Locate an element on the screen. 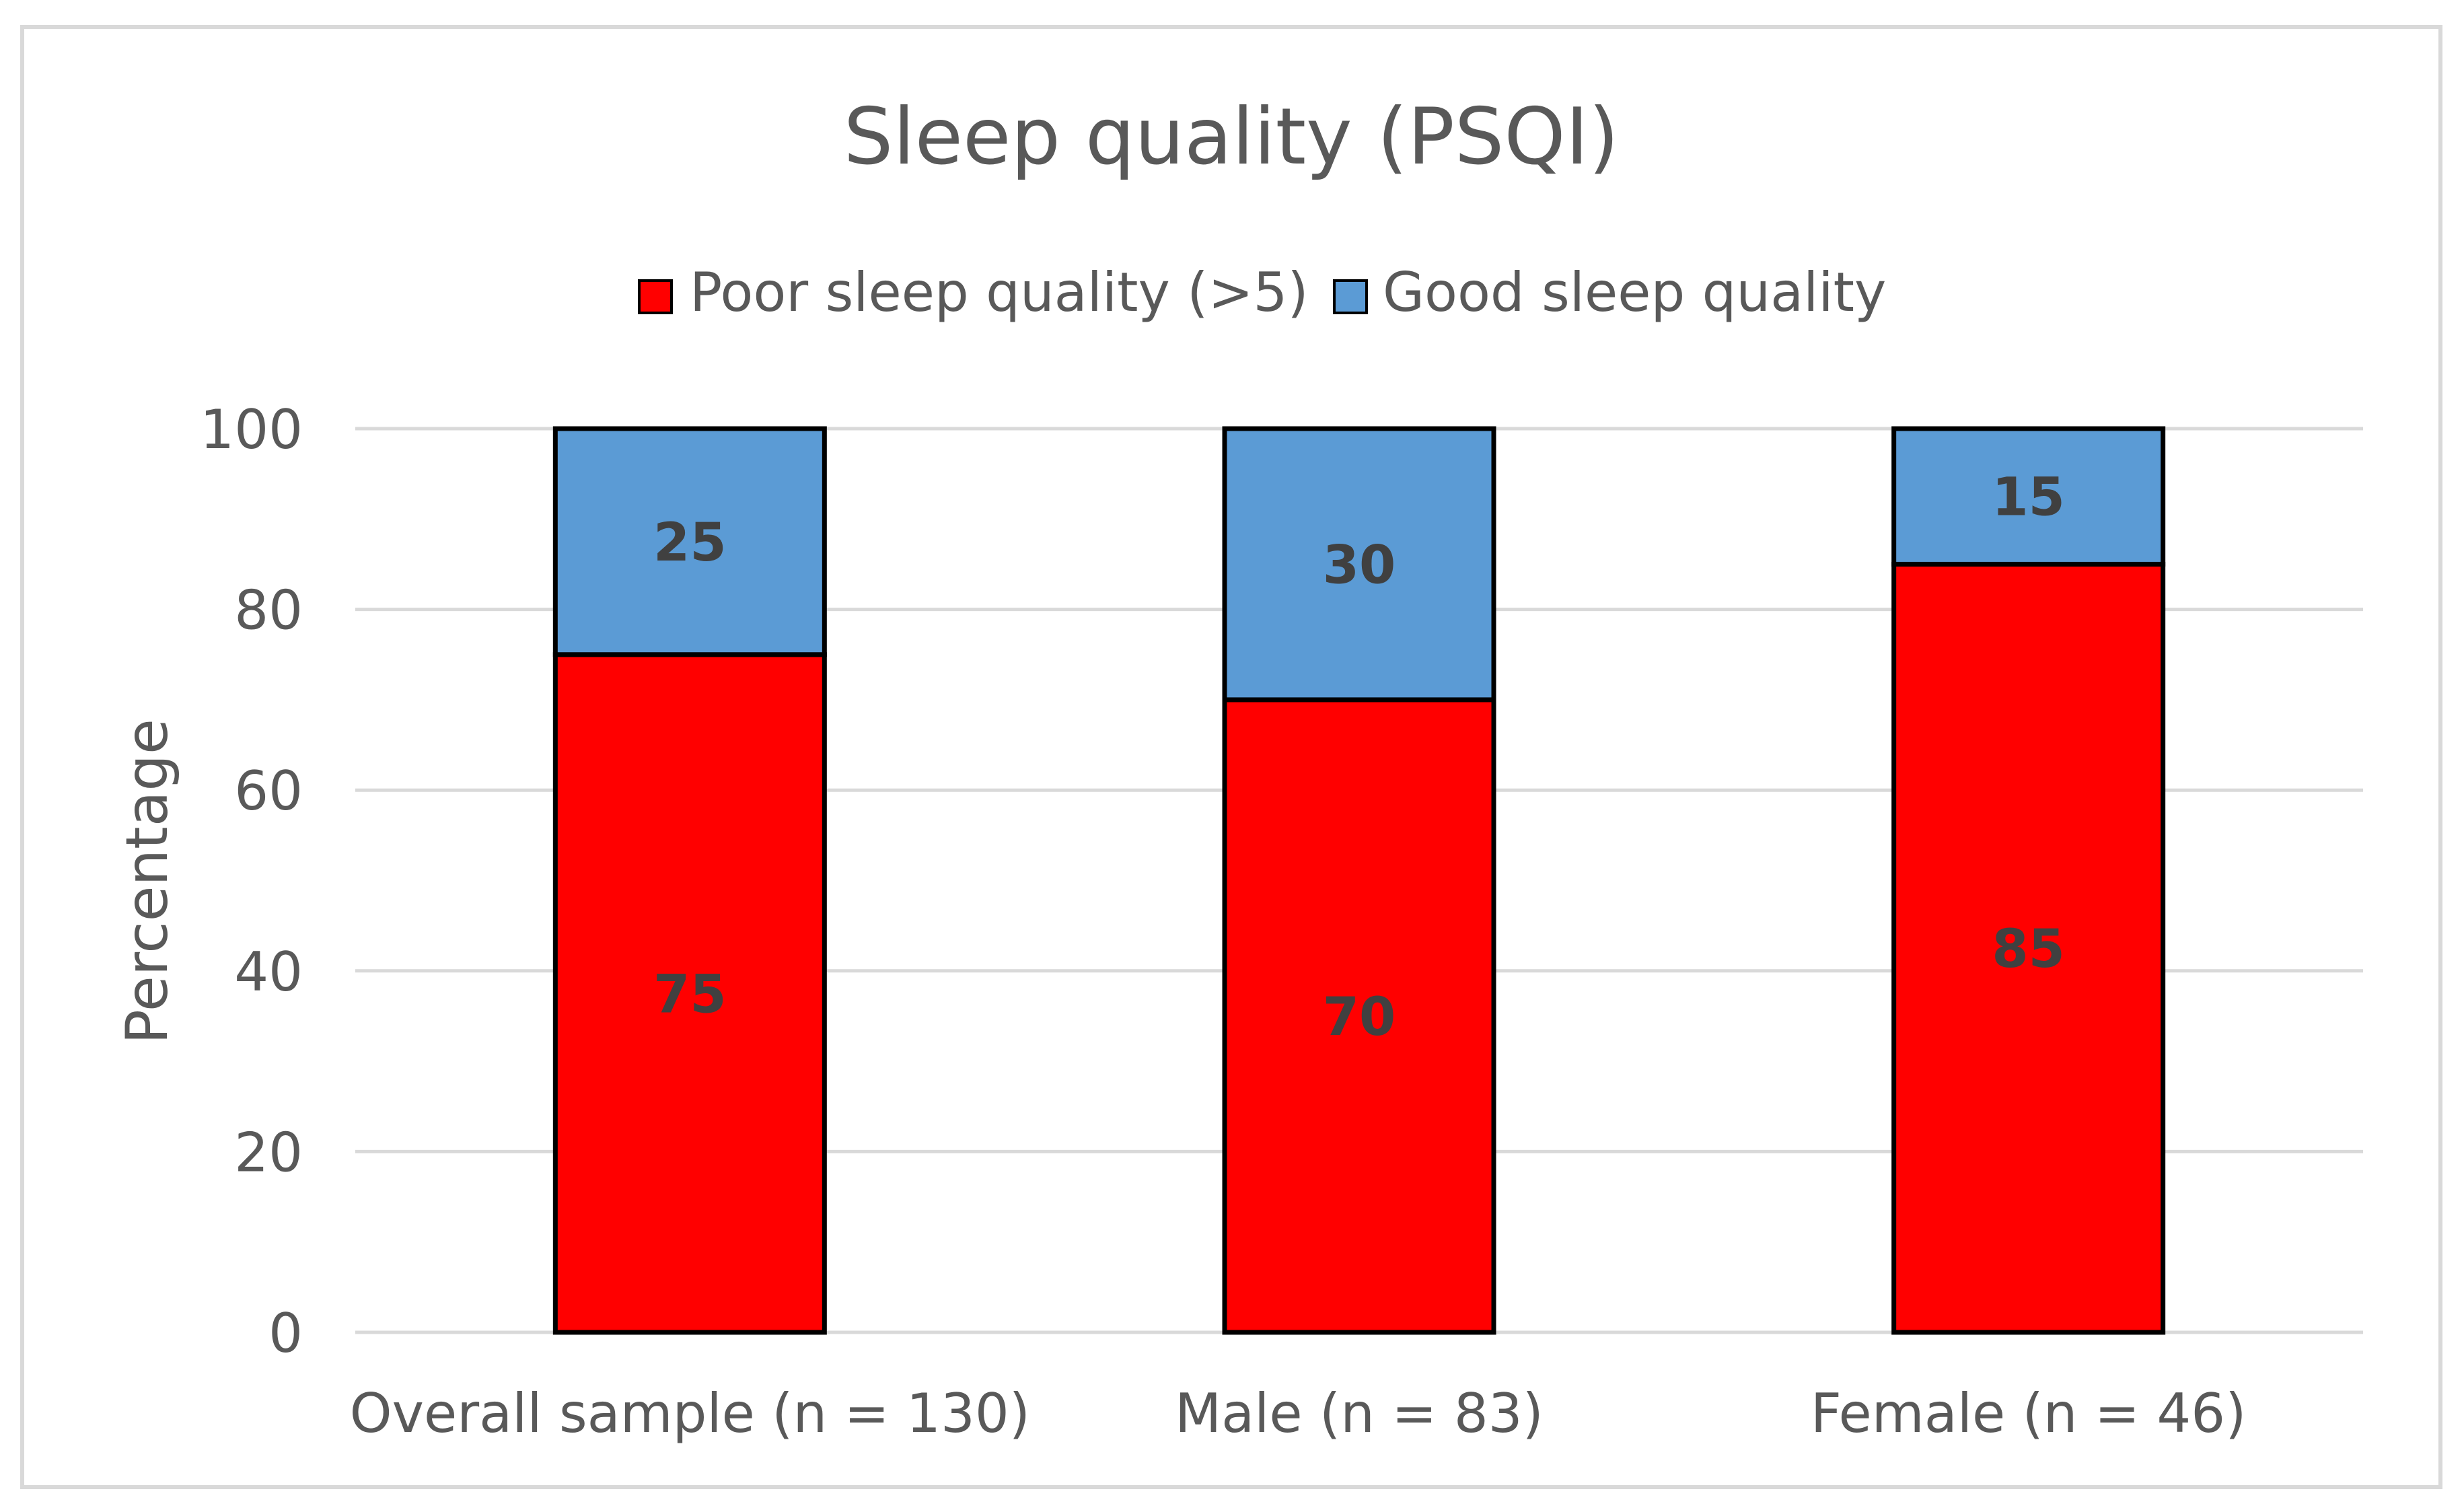 This screenshot has width=2464, height=1510. legend-swatch-good is located at coordinates (1350, 296).